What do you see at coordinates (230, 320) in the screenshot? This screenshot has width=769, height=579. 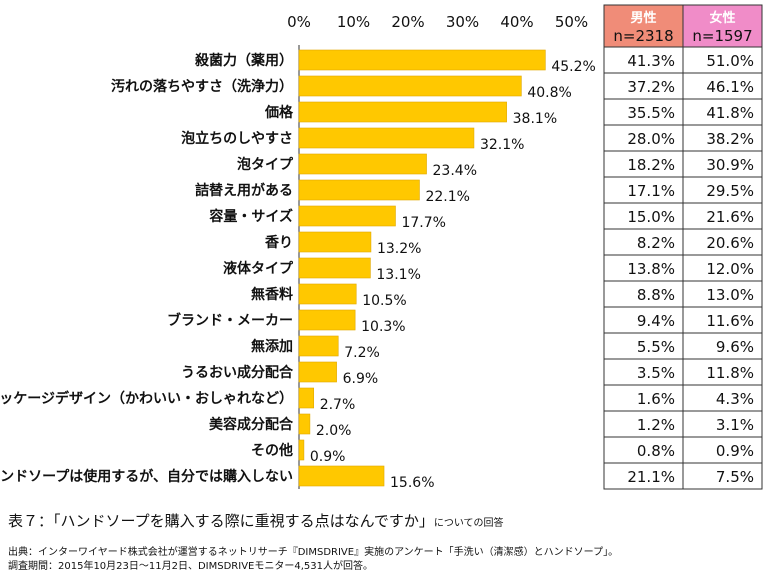 I see `category-label: ブランド・メーカー` at bounding box center [230, 320].